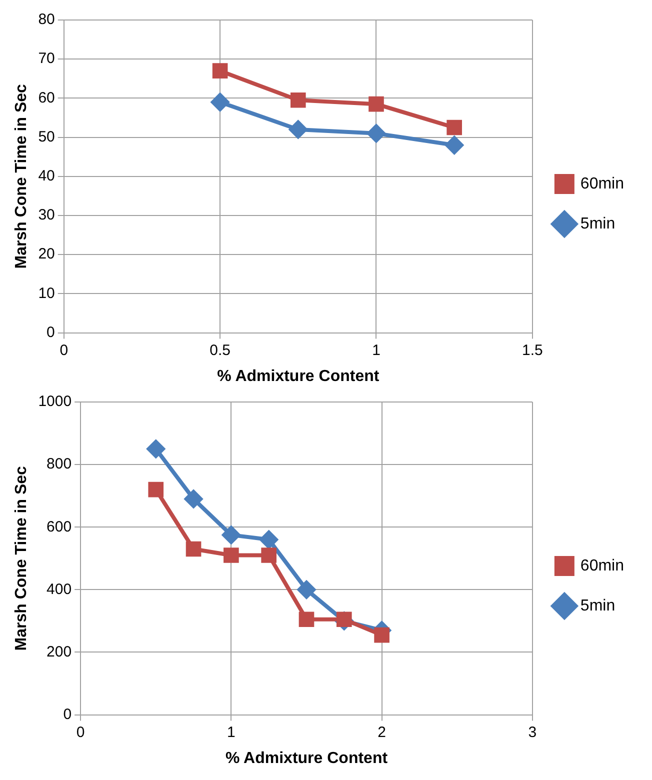 This screenshot has height=780, width=652. I want to click on y-tick-label: 60, so click(46, 97).